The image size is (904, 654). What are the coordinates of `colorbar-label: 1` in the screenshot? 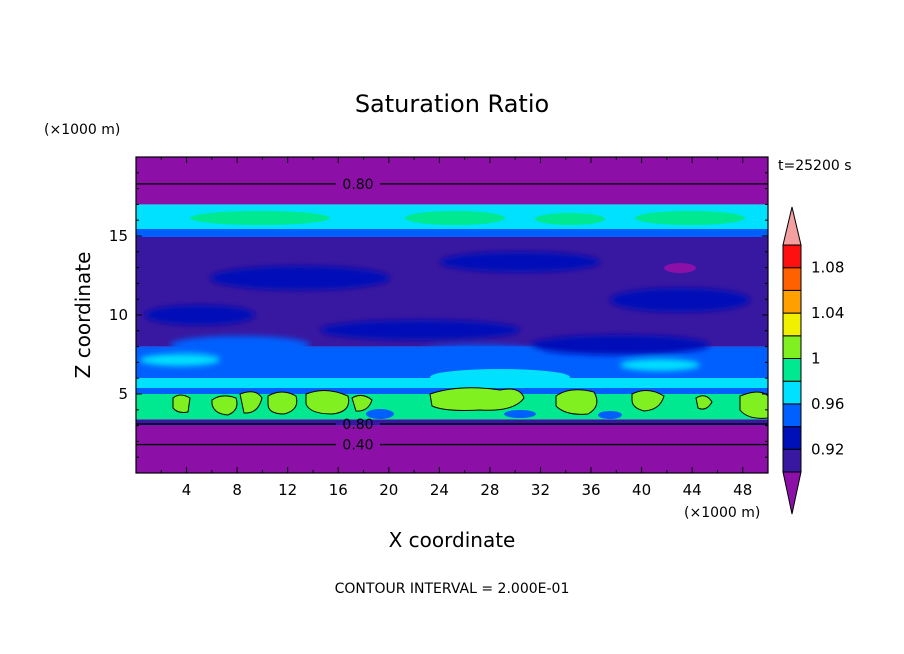 It's located at (816, 359).